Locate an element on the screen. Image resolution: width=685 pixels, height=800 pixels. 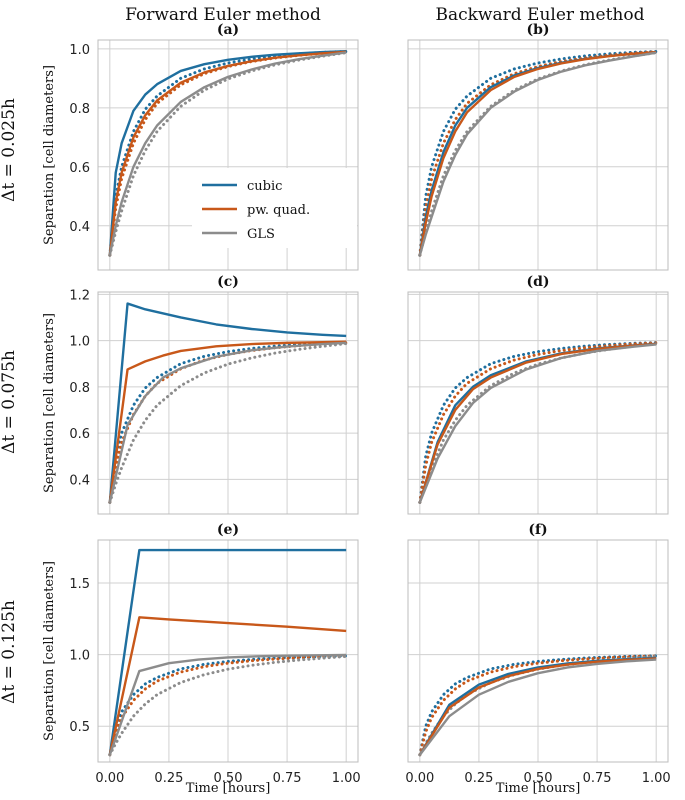
panel-title: (a) is located at coordinates (228, 30).